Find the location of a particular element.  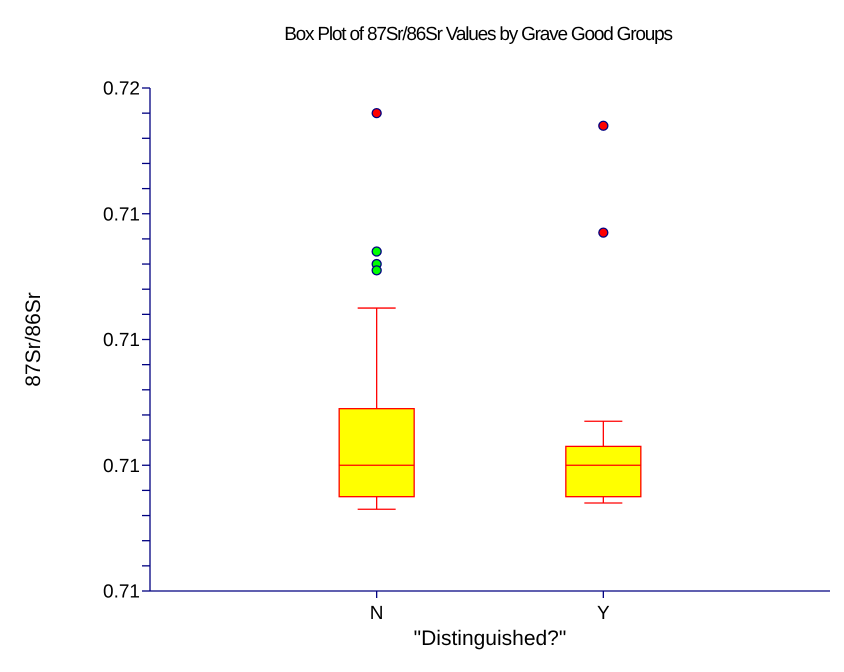

chart-title: Box Plot of 87Sr/86Sr Values by Grave Good Groups is located at coordinates (478, 34).